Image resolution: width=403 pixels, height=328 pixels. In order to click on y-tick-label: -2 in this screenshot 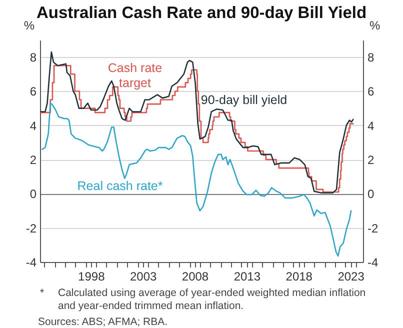, I will do `click(31, 228)`.